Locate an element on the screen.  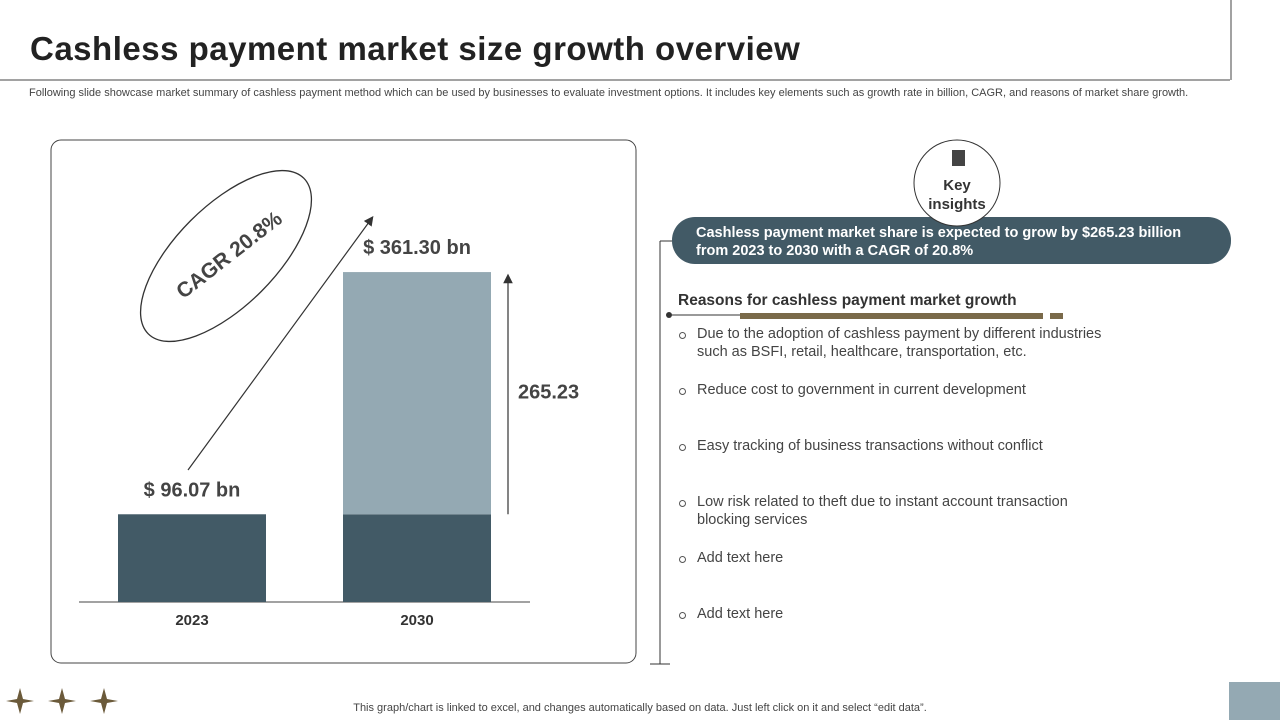
total-label: $ 361.30 bn is located at coordinates (417, 248).